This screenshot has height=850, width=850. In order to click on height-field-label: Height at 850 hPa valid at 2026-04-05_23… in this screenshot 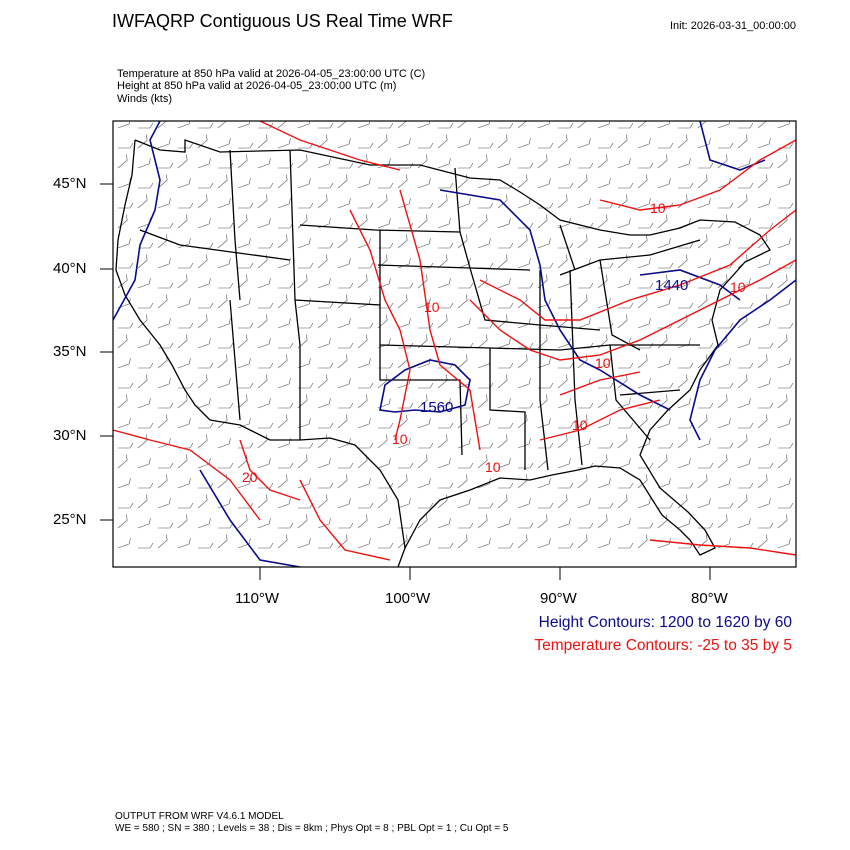, I will do `click(257, 86)`.